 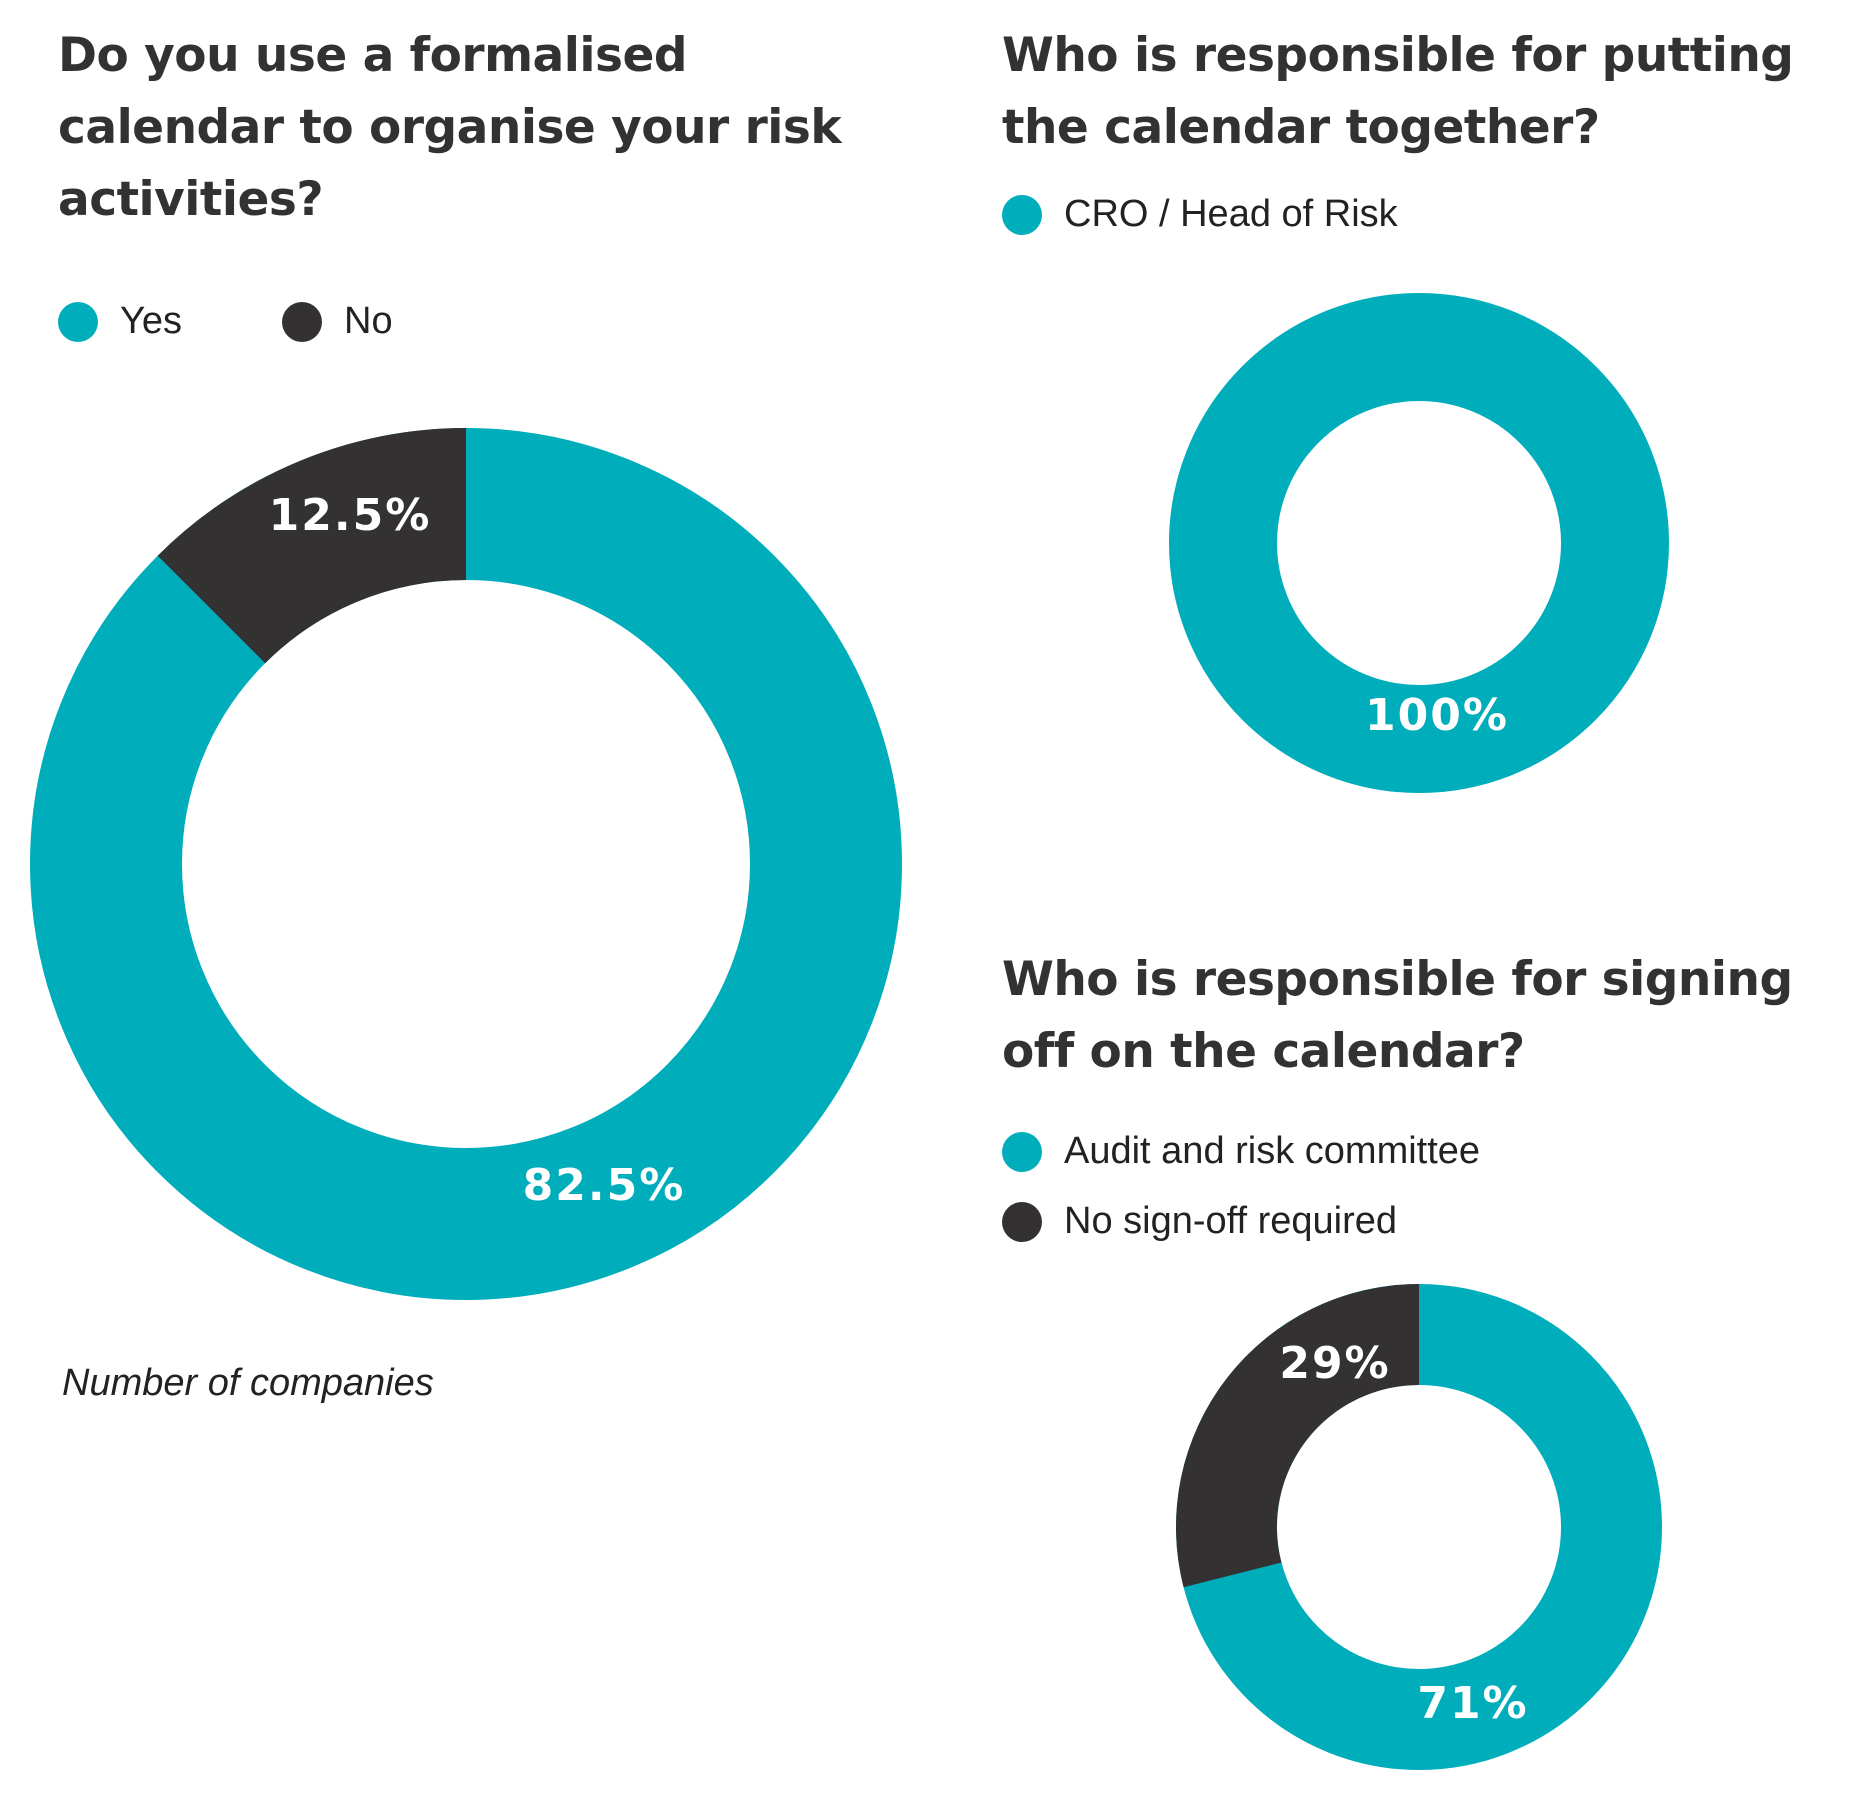 I want to click on cro-segment, so click(x=1419, y=543).